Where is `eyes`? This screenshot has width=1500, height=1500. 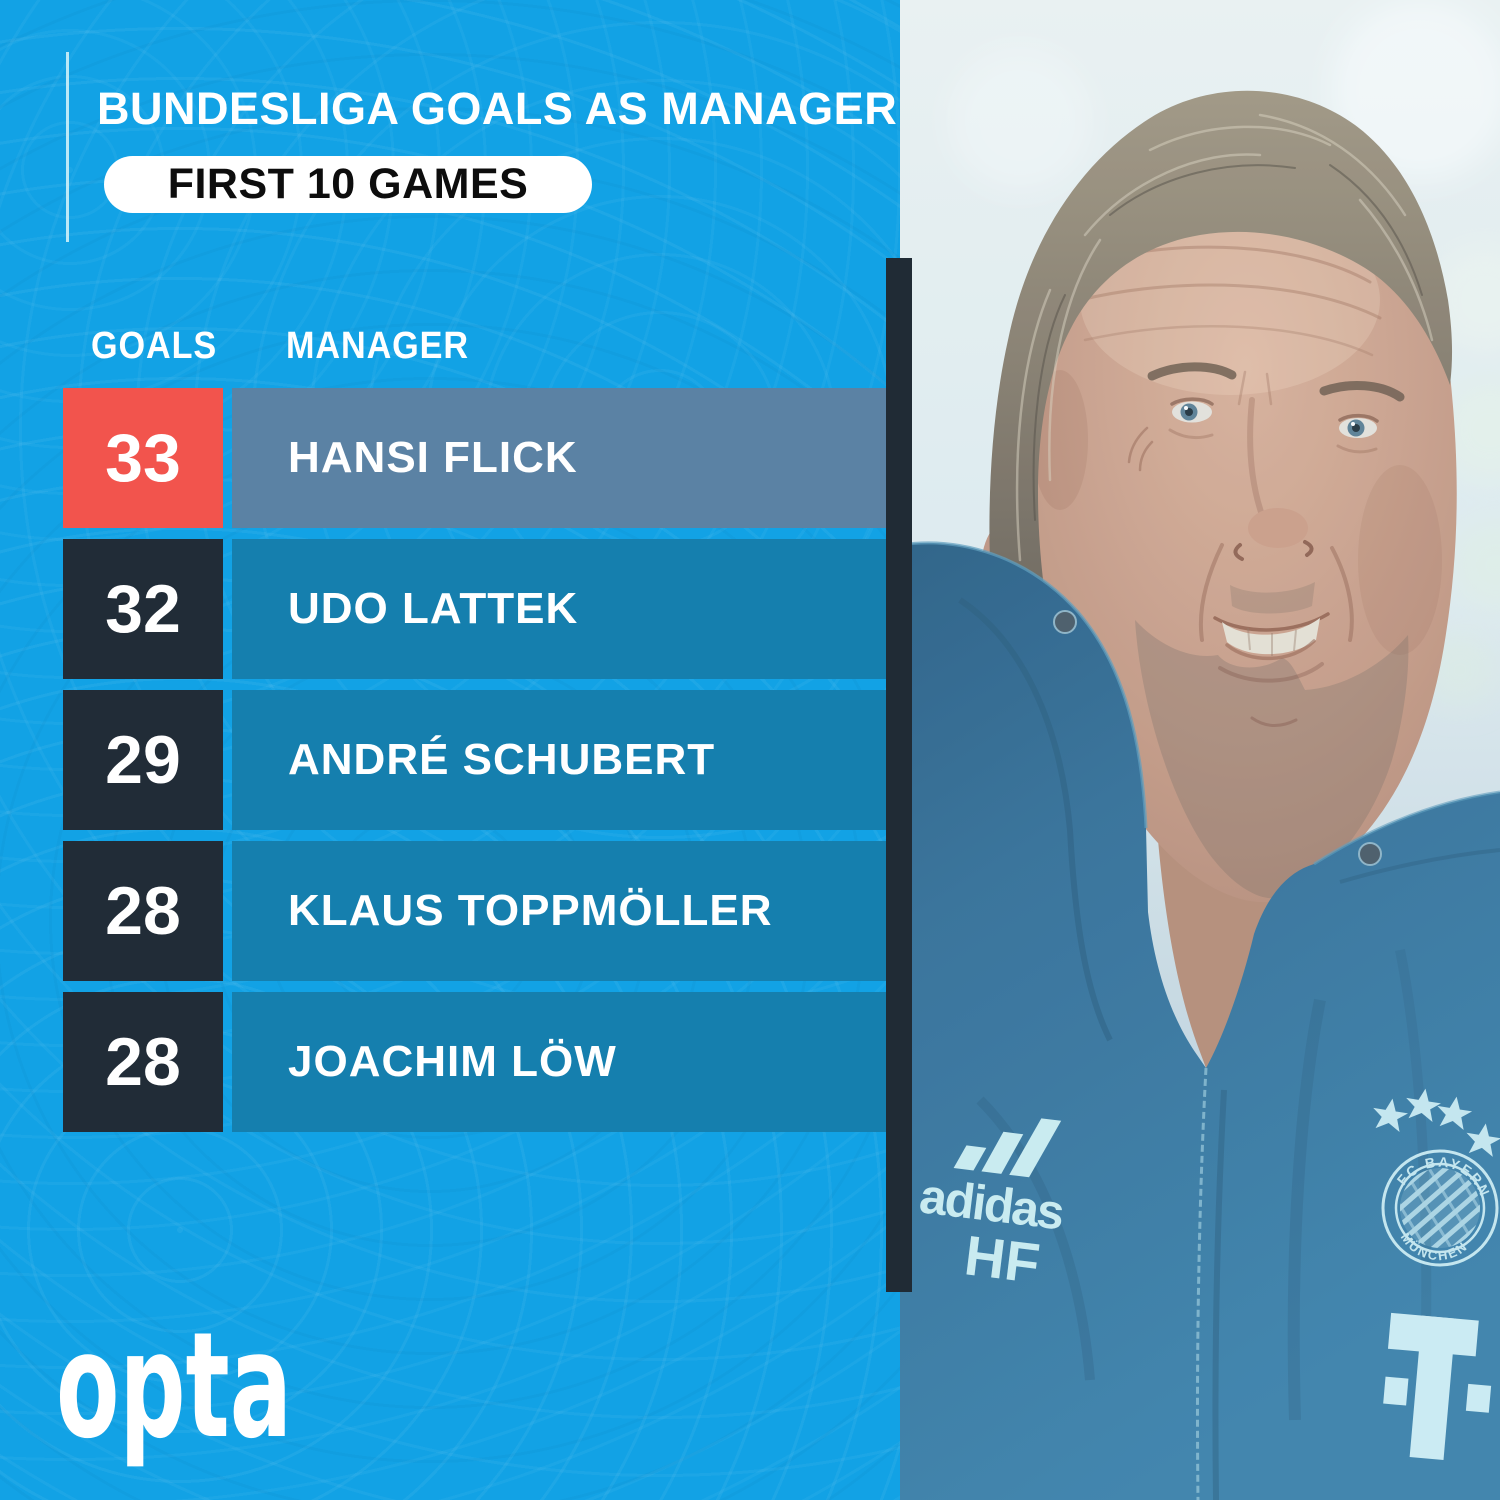 eyes is located at coordinates (1274, 417).